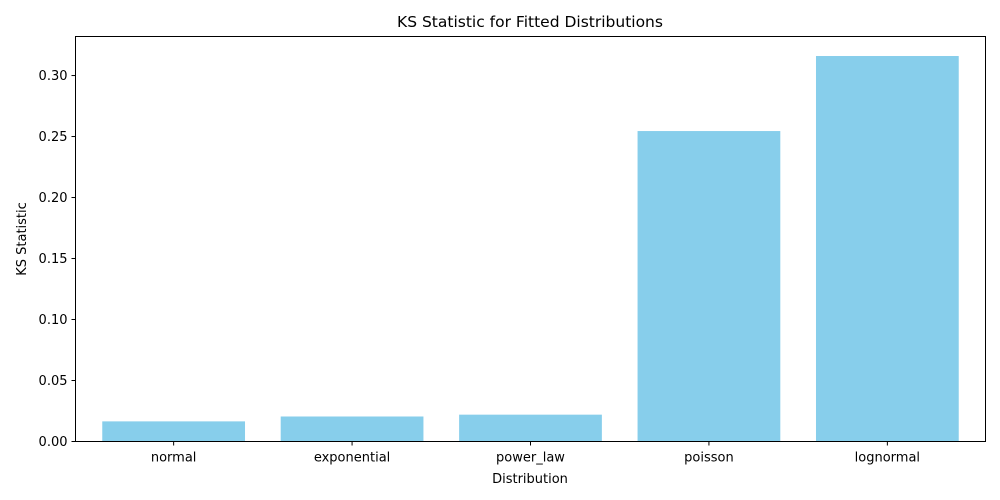 The height and width of the screenshot is (500, 1000). What do you see at coordinates (22, 239) in the screenshot?
I see `y-axis-label: KS Statistic` at bounding box center [22, 239].